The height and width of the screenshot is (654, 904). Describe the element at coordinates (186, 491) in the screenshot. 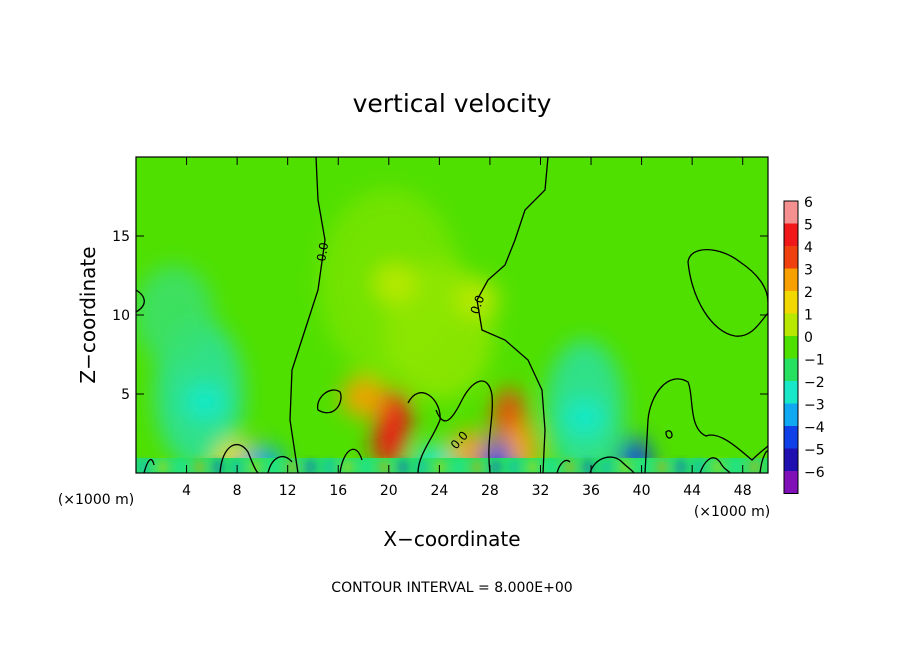

I see `x-tick-label: 4` at that location.